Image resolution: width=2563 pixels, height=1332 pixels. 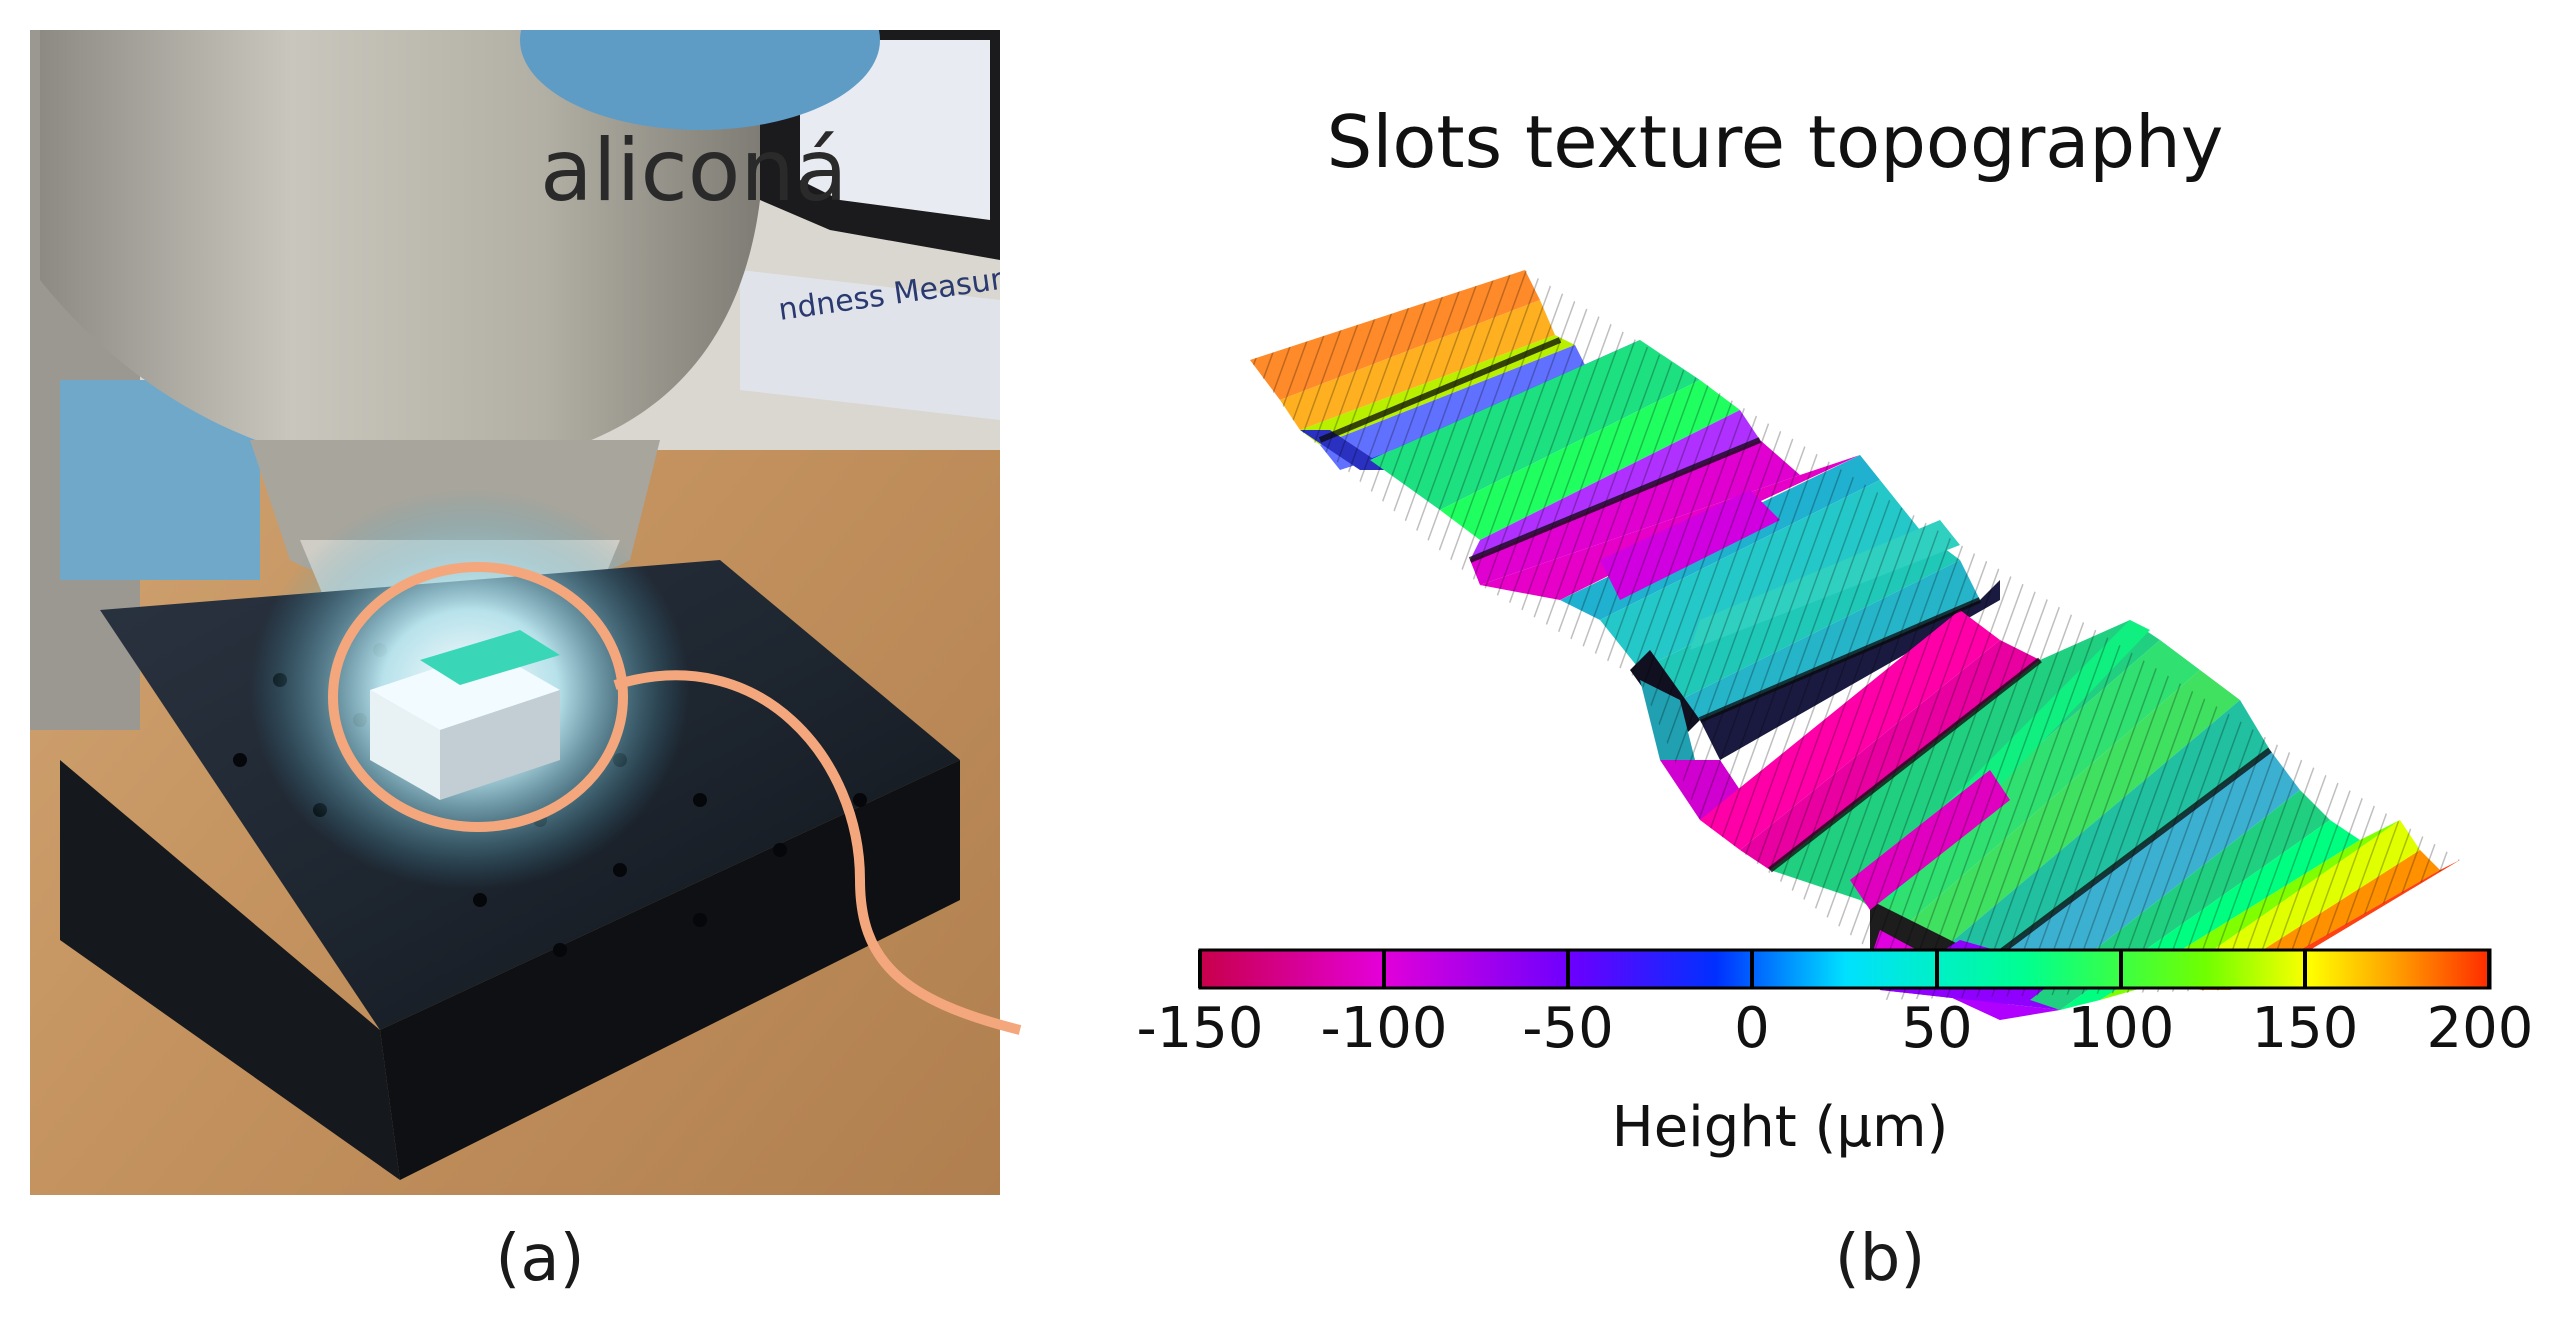 What do you see at coordinates (2305, 1028) in the screenshot?
I see `colorbar-tick-label: 150` at bounding box center [2305, 1028].